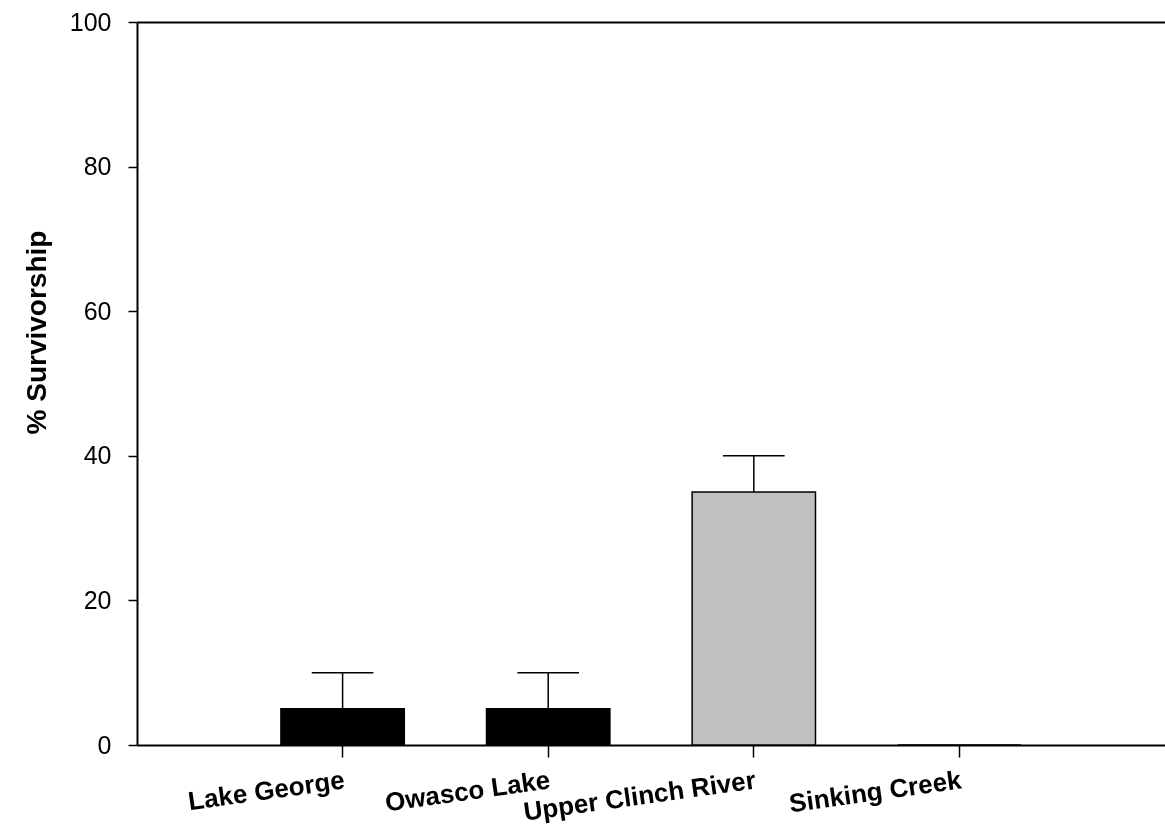  What do you see at coordinates (90, 21) in the screenshot?
I see `y-tick-label: 100` at bounding box center [90, 21].